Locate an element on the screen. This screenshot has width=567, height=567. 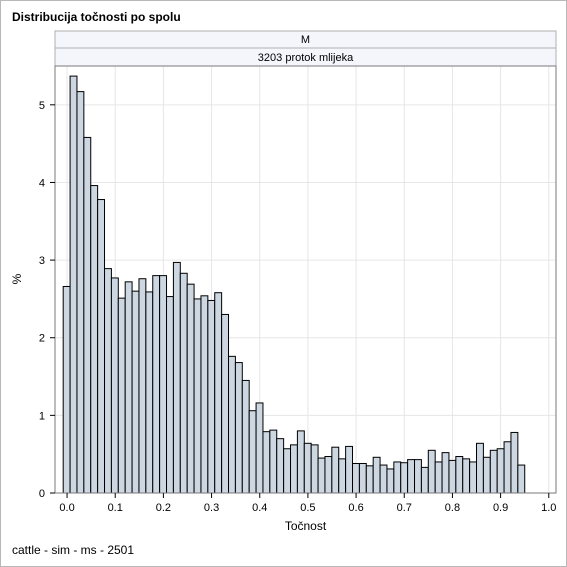
y-axis-ticks: 0 1 2 3 4 5 is located at coordinates (47, 300).